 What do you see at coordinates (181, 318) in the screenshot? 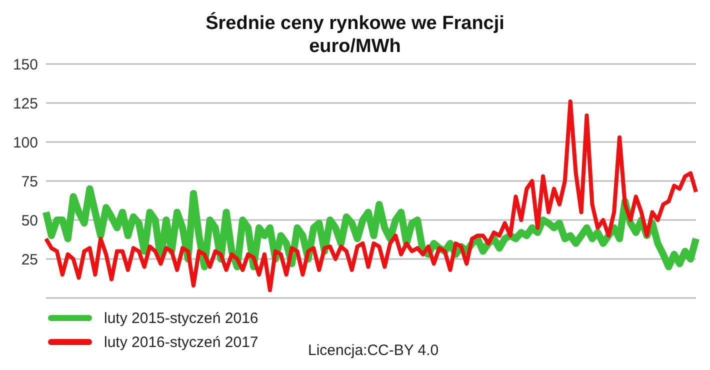
I see `legend-label: luty 2015-styczeń 2016` at bounding box center [181, 318].